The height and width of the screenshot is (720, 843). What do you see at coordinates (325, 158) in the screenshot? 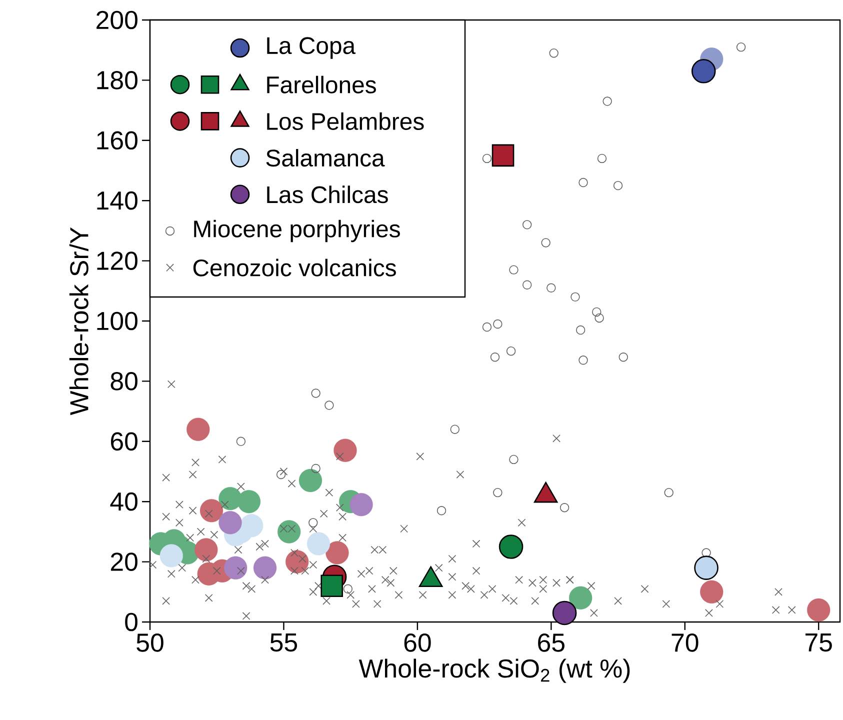
I see `legend-label: Salamanca` at bounding box center [325, 158].